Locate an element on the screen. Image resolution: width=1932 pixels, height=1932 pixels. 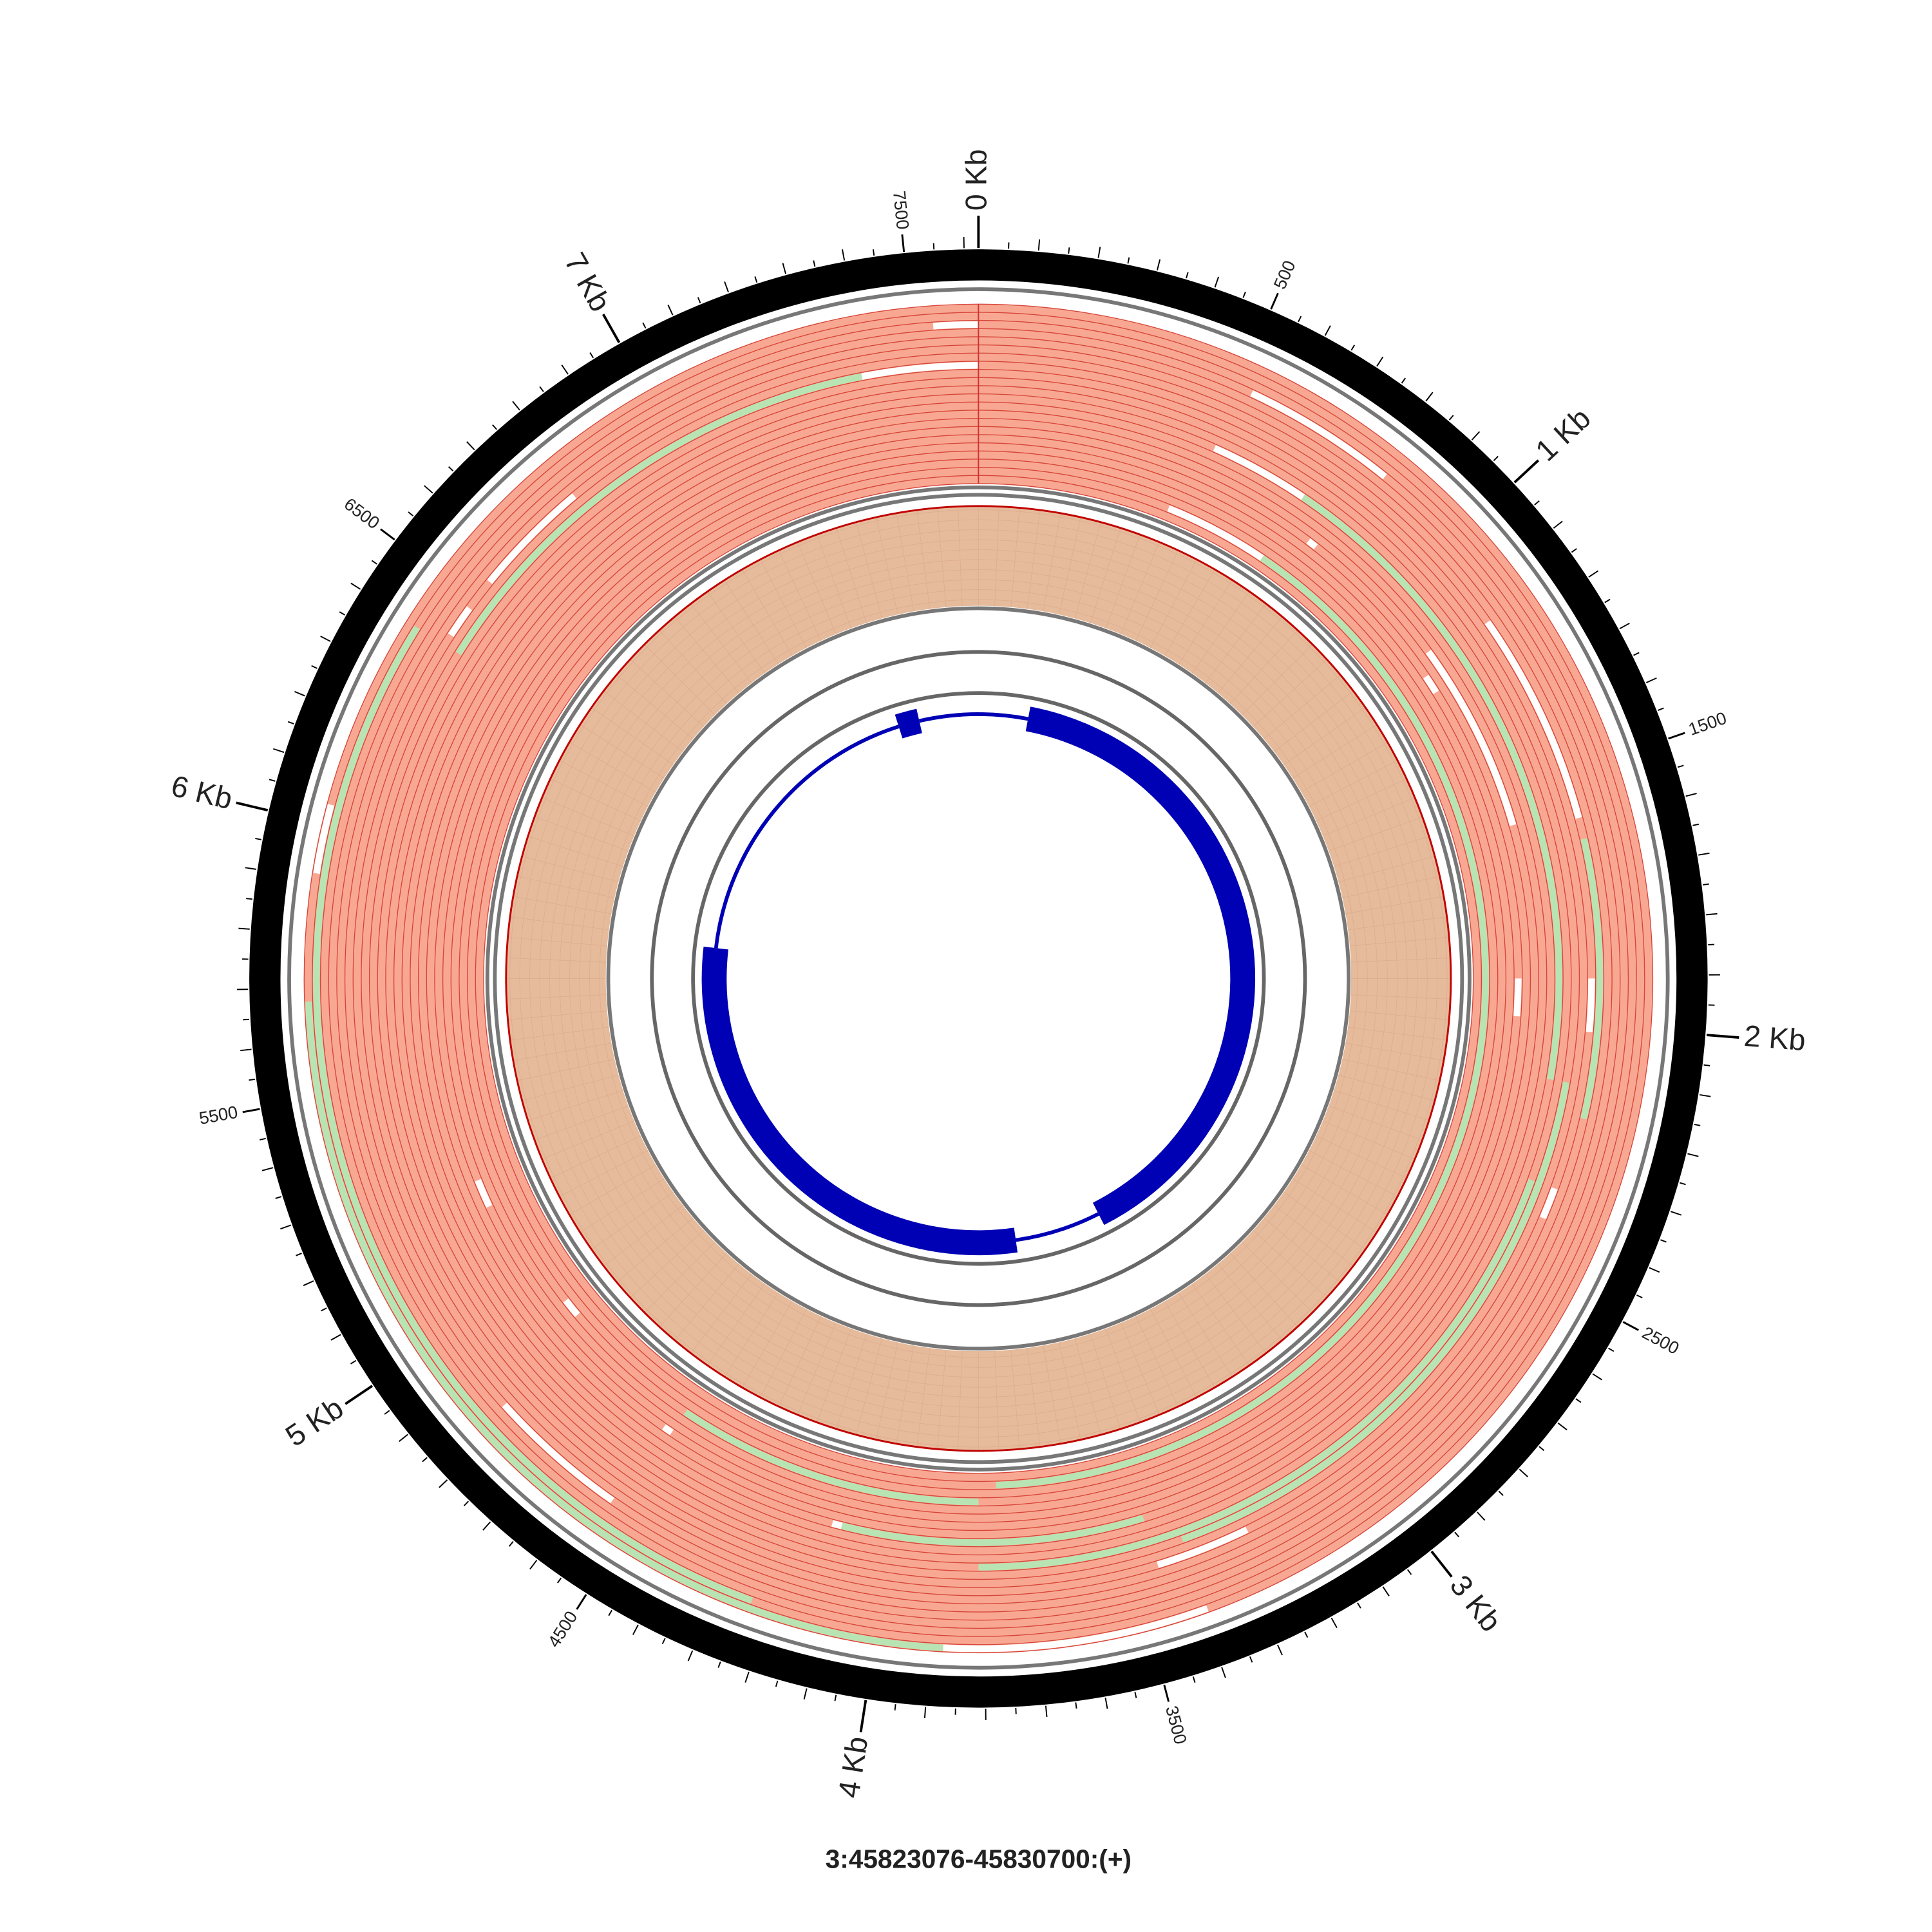
major-tick-label: 7 Kb is located at coordinates (588, 282).